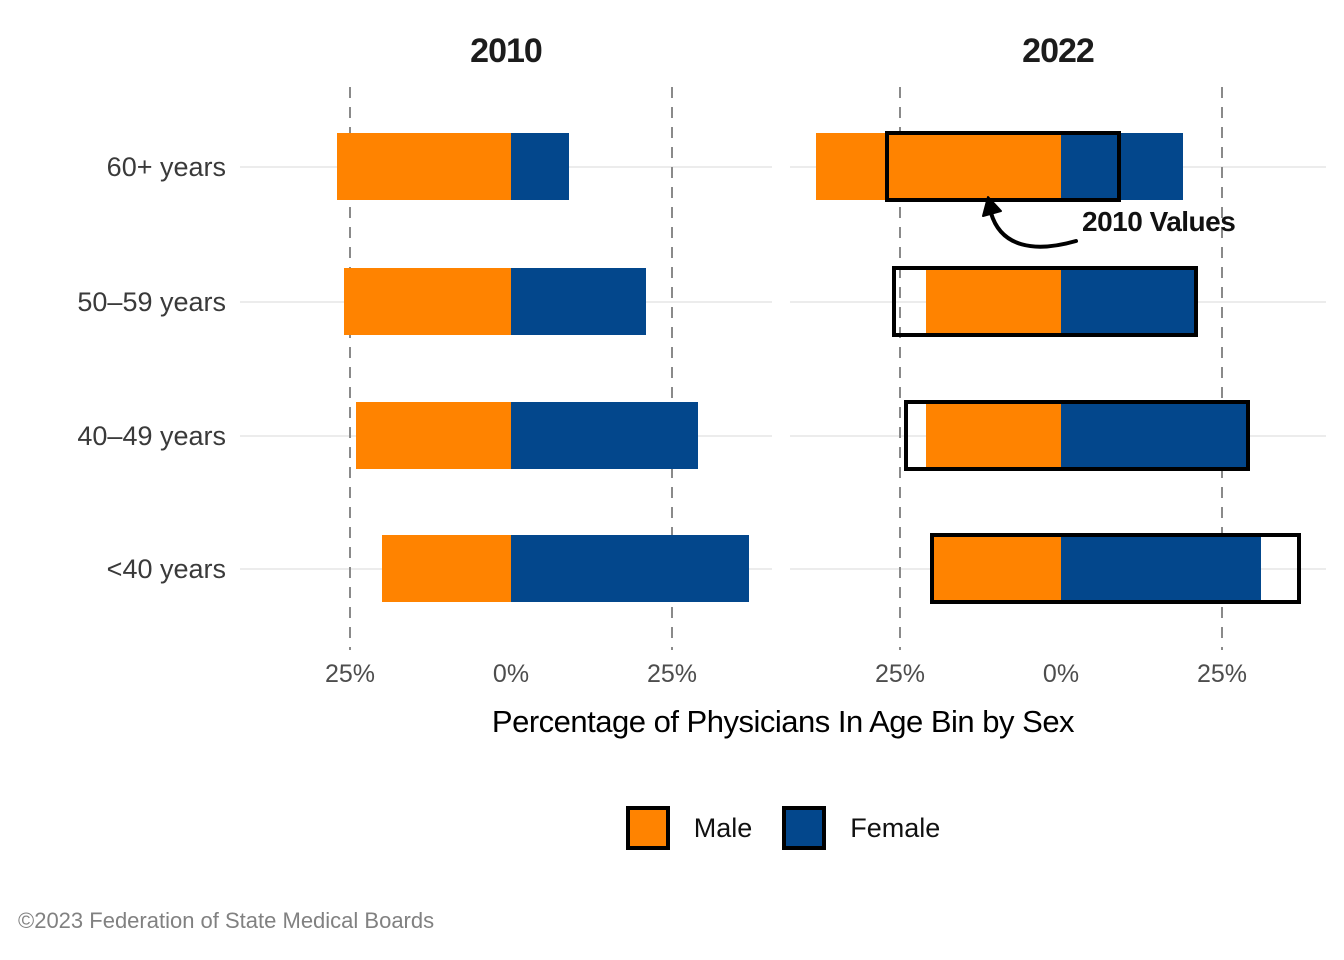 This screenshot has width=1344, height=960. What do you see at coordinates (630, 568) in the screenshot?
I see `bar-female-2010-row3` at bounding box center [630, 568].